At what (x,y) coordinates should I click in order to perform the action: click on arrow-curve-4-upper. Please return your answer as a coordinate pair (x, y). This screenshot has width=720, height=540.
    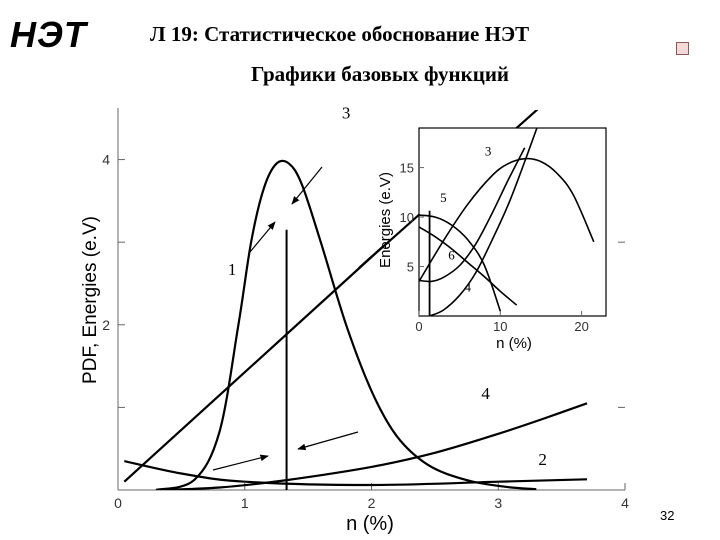
    Looking at the image, I should click on (328, 441).